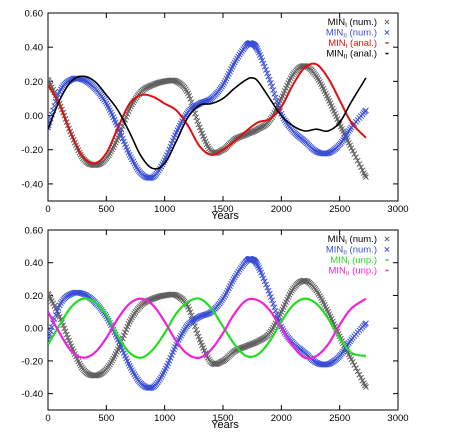 The width and height of the screenshot is (463, 433). I want to click on y-tick-label: 0.60, so click(34, 231).